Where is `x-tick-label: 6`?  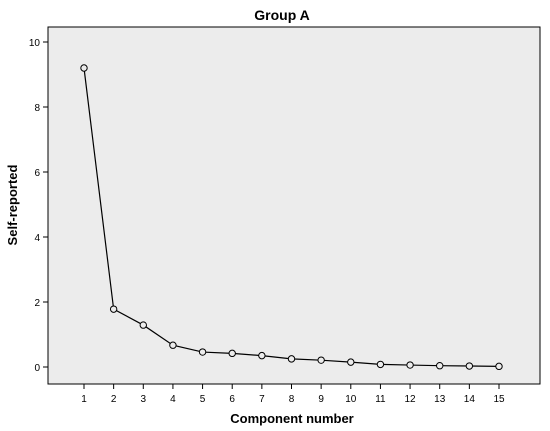
x-tick-label: 6 is located at coordinates (232, 399).